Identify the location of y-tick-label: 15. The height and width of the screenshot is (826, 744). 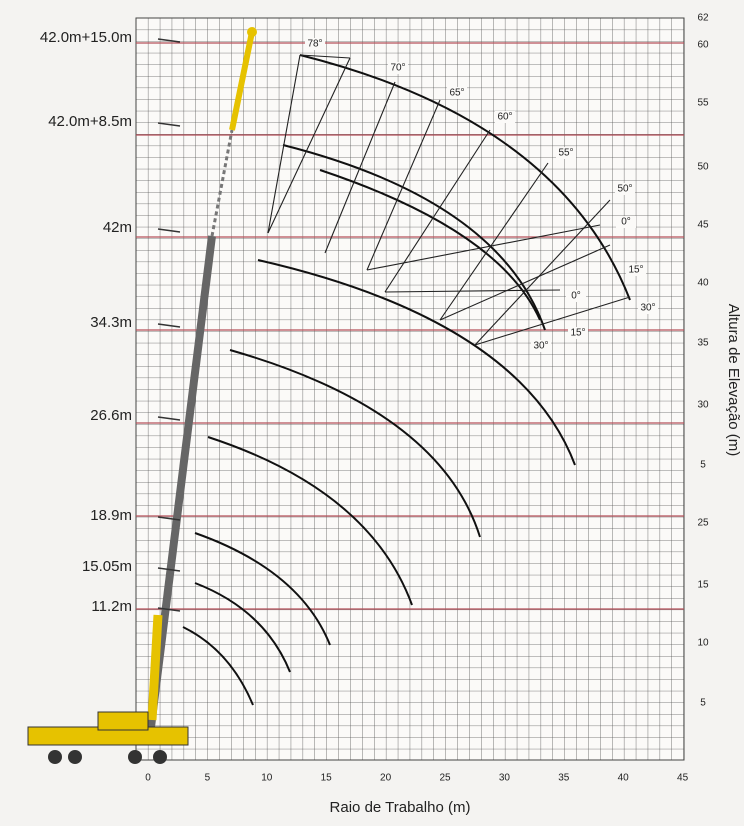
(703, 585).